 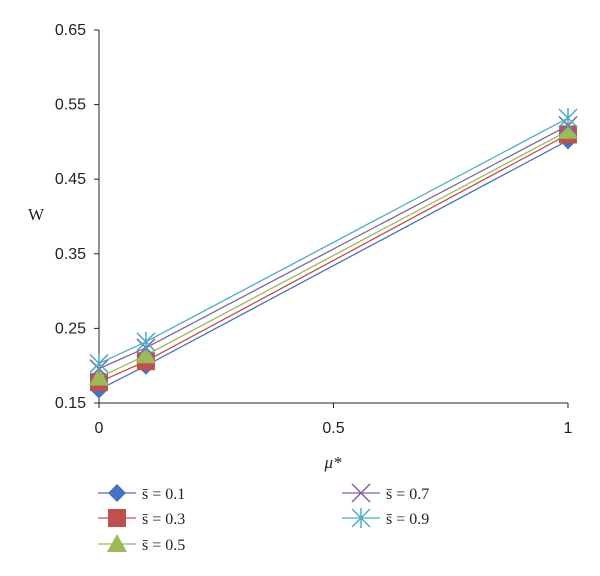 I want to click on legend-item: s̄ = 0.7, so click(x=385, y=493).